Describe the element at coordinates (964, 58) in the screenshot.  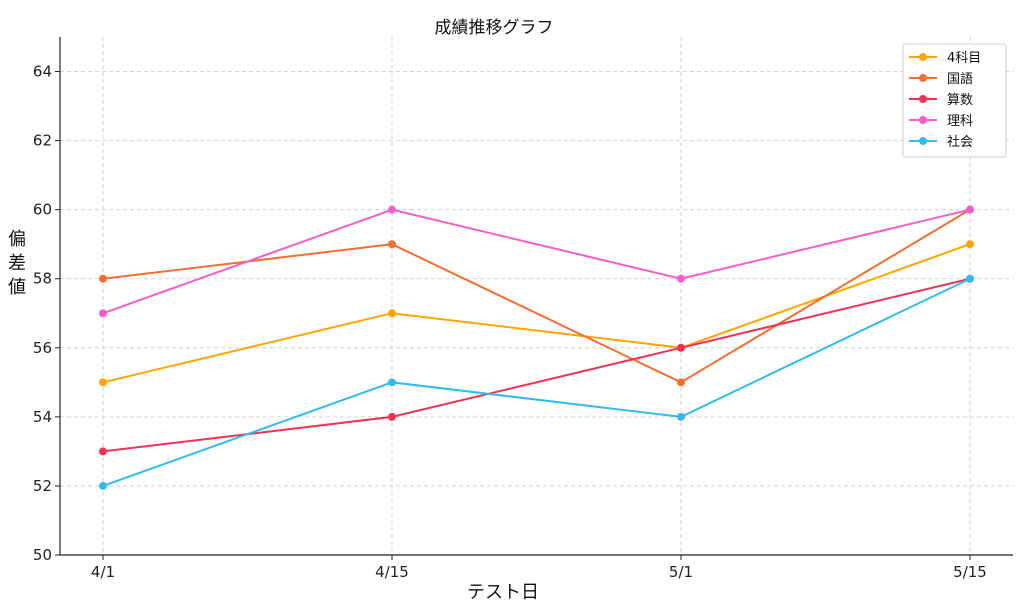
I see `legend-label: 4科目` at that location.